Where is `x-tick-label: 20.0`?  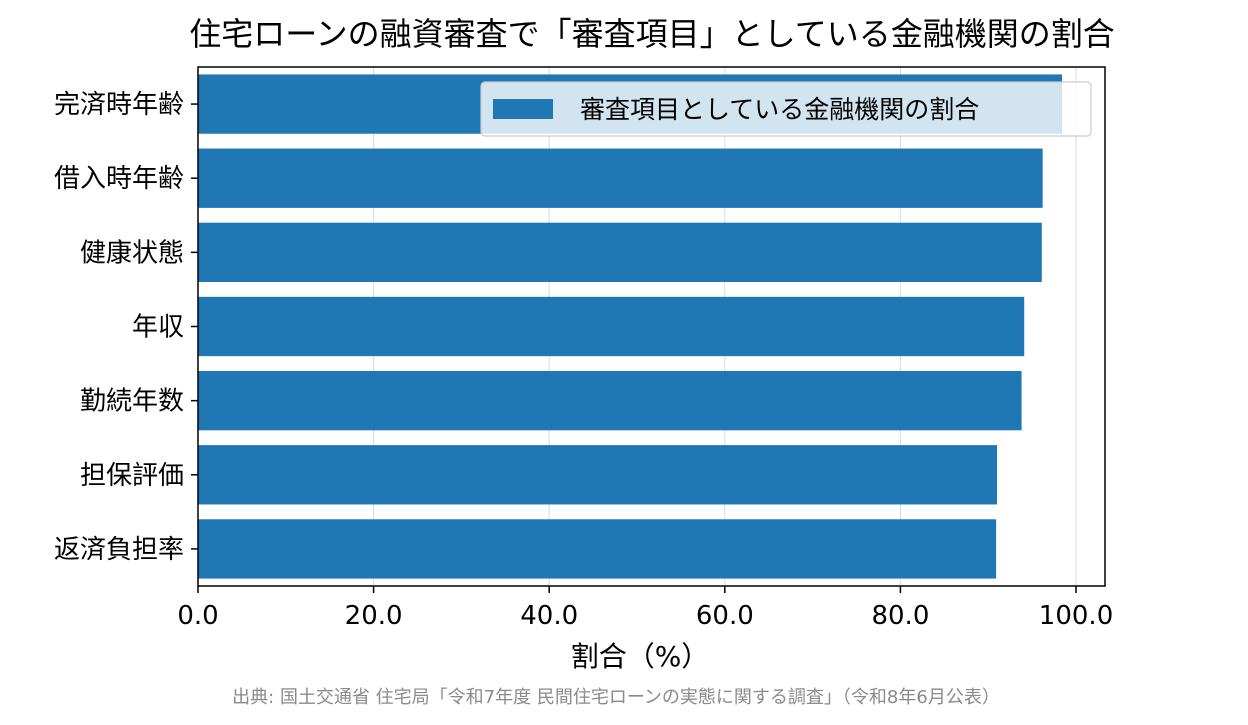 x-tick-label: 20.0 is located at coordinates (374, 616).